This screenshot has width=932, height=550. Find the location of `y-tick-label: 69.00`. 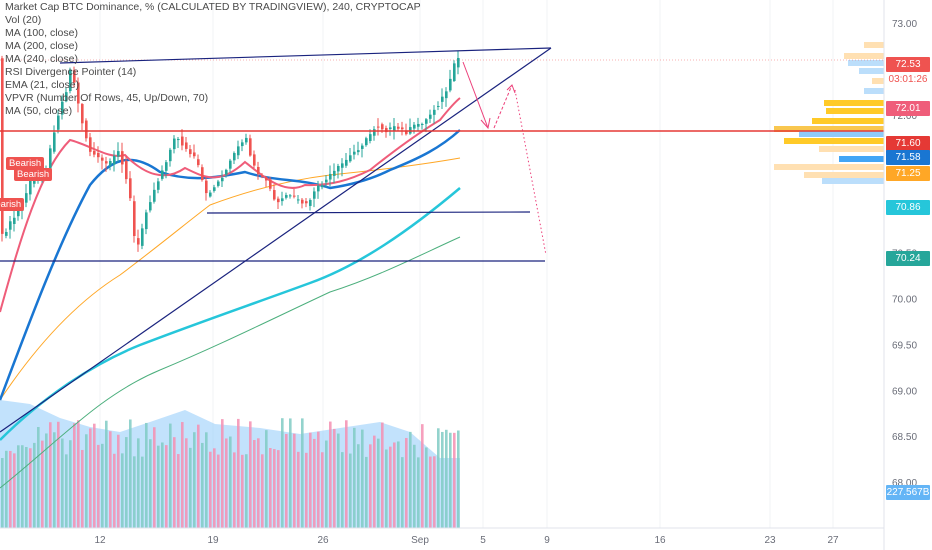

y-tick-label: 69.00 is located at coordinates (904, 391).